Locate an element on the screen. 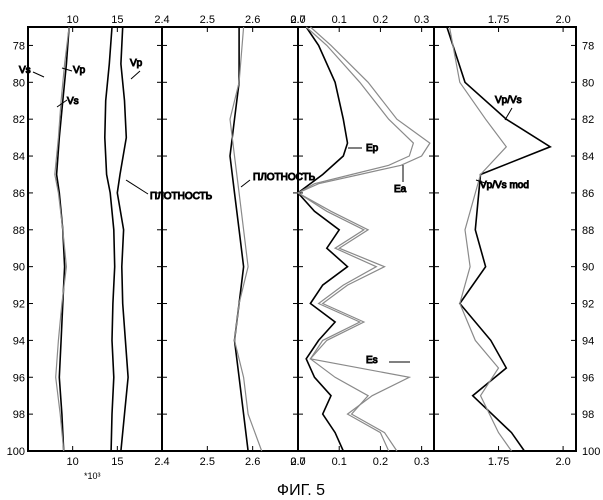 This screenshot has width=603, height=500. series-line-плотность is located at coordinates (246, 239).